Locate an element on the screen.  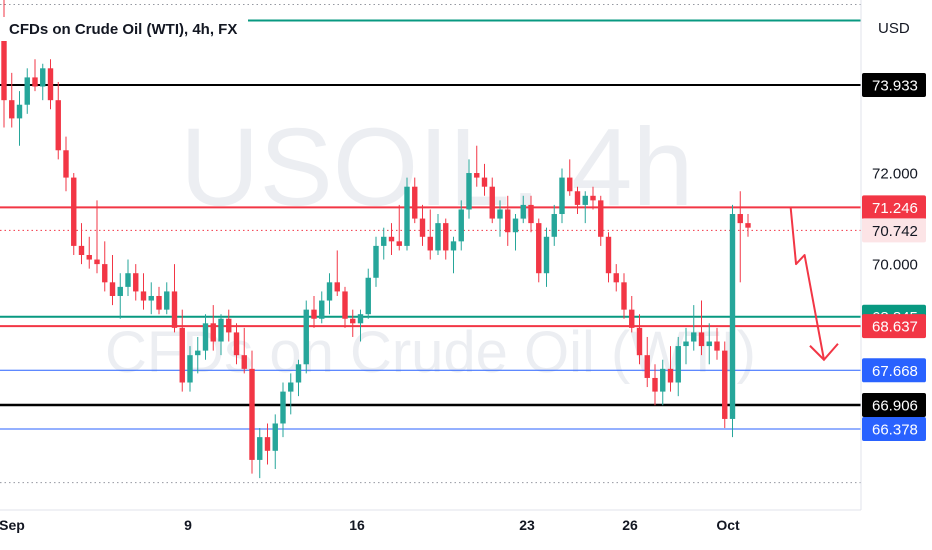
price-tag-label: 67.668 is located at coordinates (895, 371).